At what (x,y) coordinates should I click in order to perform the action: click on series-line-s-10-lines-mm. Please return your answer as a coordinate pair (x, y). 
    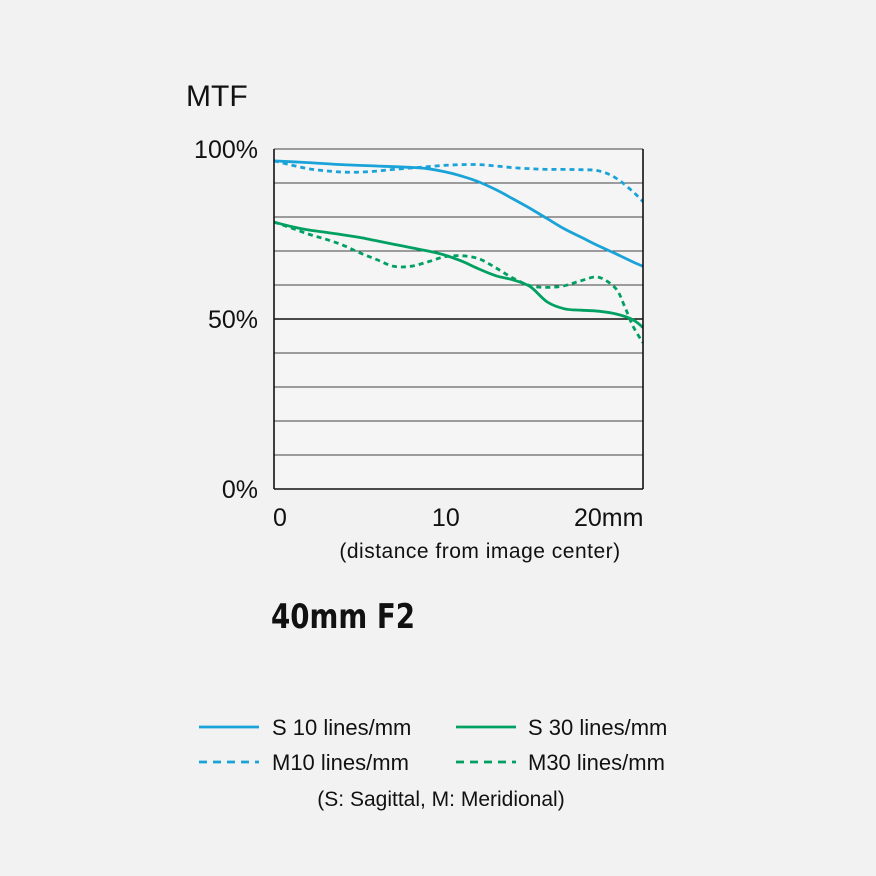
    Looking at the image, I should click on (458, 213).